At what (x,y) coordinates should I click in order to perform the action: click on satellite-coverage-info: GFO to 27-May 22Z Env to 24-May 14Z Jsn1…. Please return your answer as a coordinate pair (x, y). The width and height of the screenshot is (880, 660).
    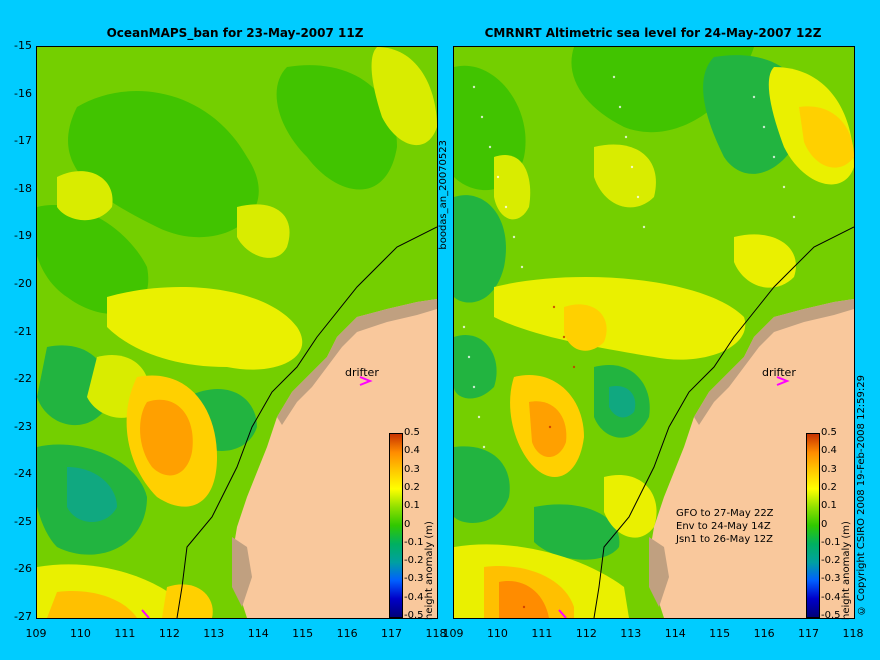
    Looking at the image, I should click on (725, 526).